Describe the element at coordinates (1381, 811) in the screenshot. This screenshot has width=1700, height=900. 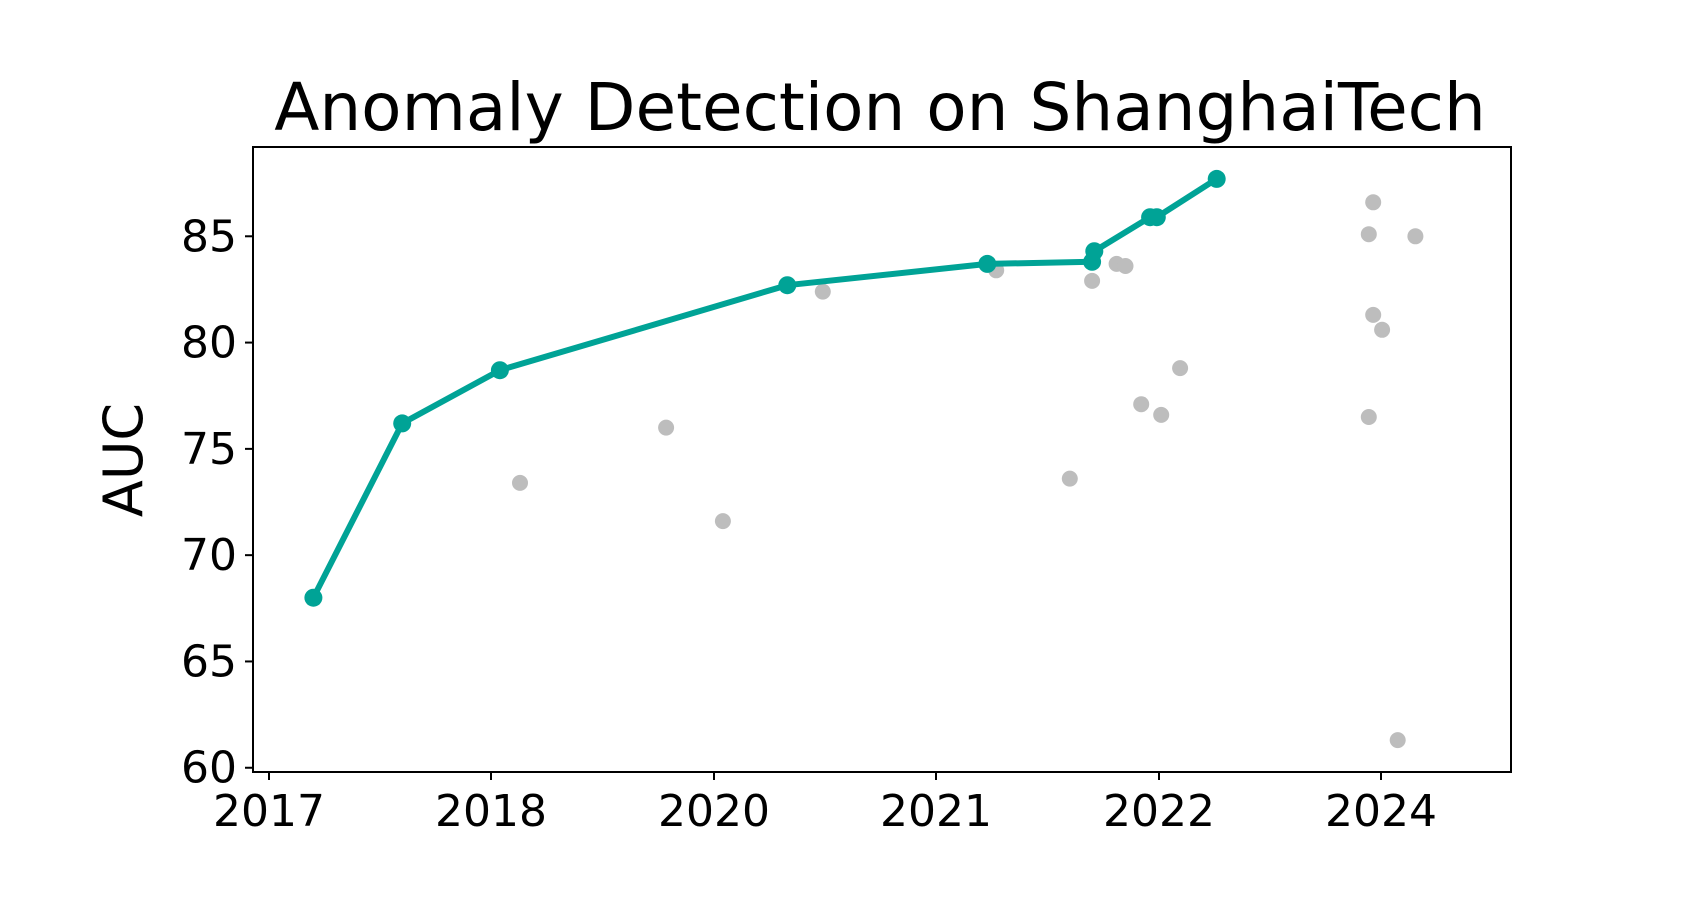
I see `x-tick-label: 2024` at that location.